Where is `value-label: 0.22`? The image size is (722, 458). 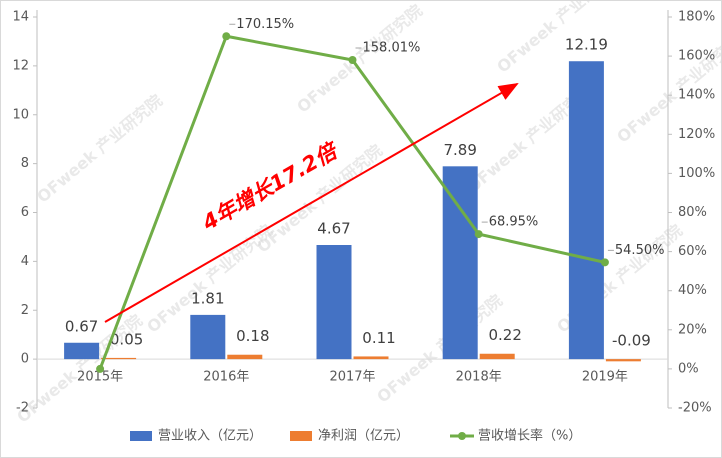
value-label: 0.22 is located at coordinates (504, 335).